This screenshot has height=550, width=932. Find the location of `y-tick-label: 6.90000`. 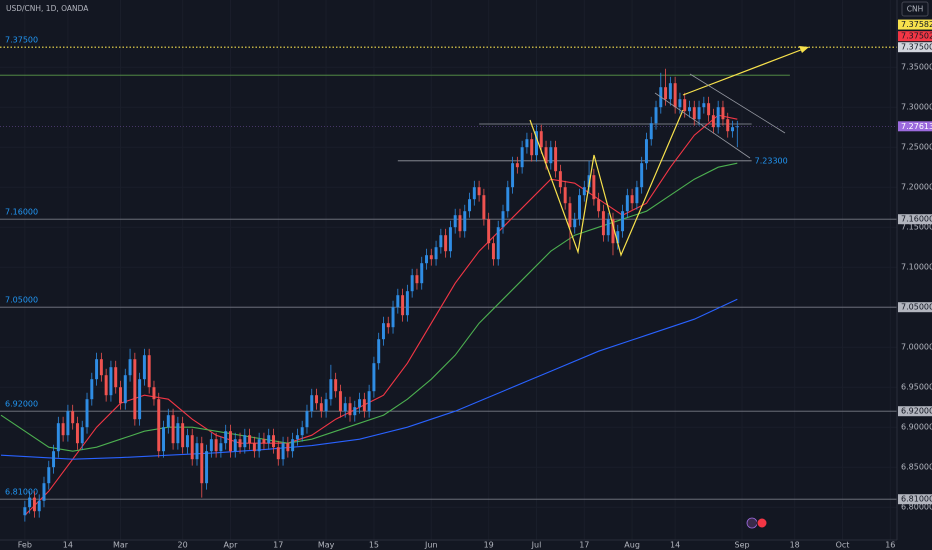

y-tick-label: 6.90000 is located at coordinates (916, 427).